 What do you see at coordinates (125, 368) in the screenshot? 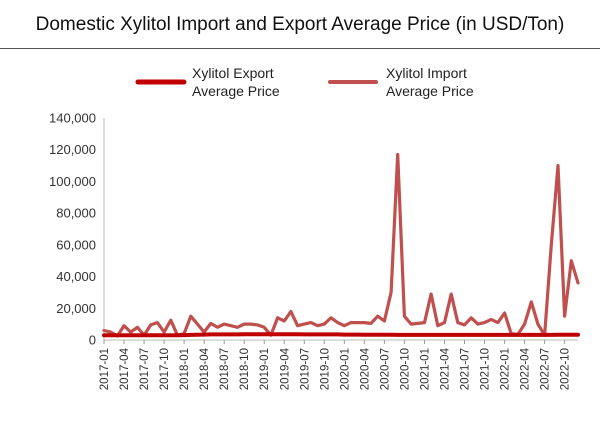
I see `x-tick-label: 2017-04` at bounding box center [125, 368].